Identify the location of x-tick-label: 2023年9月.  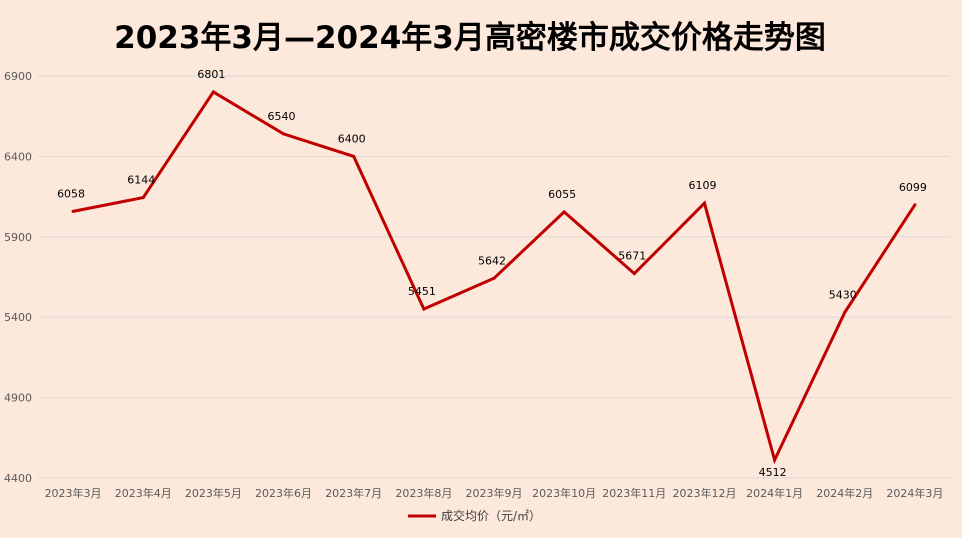
(494, 493).